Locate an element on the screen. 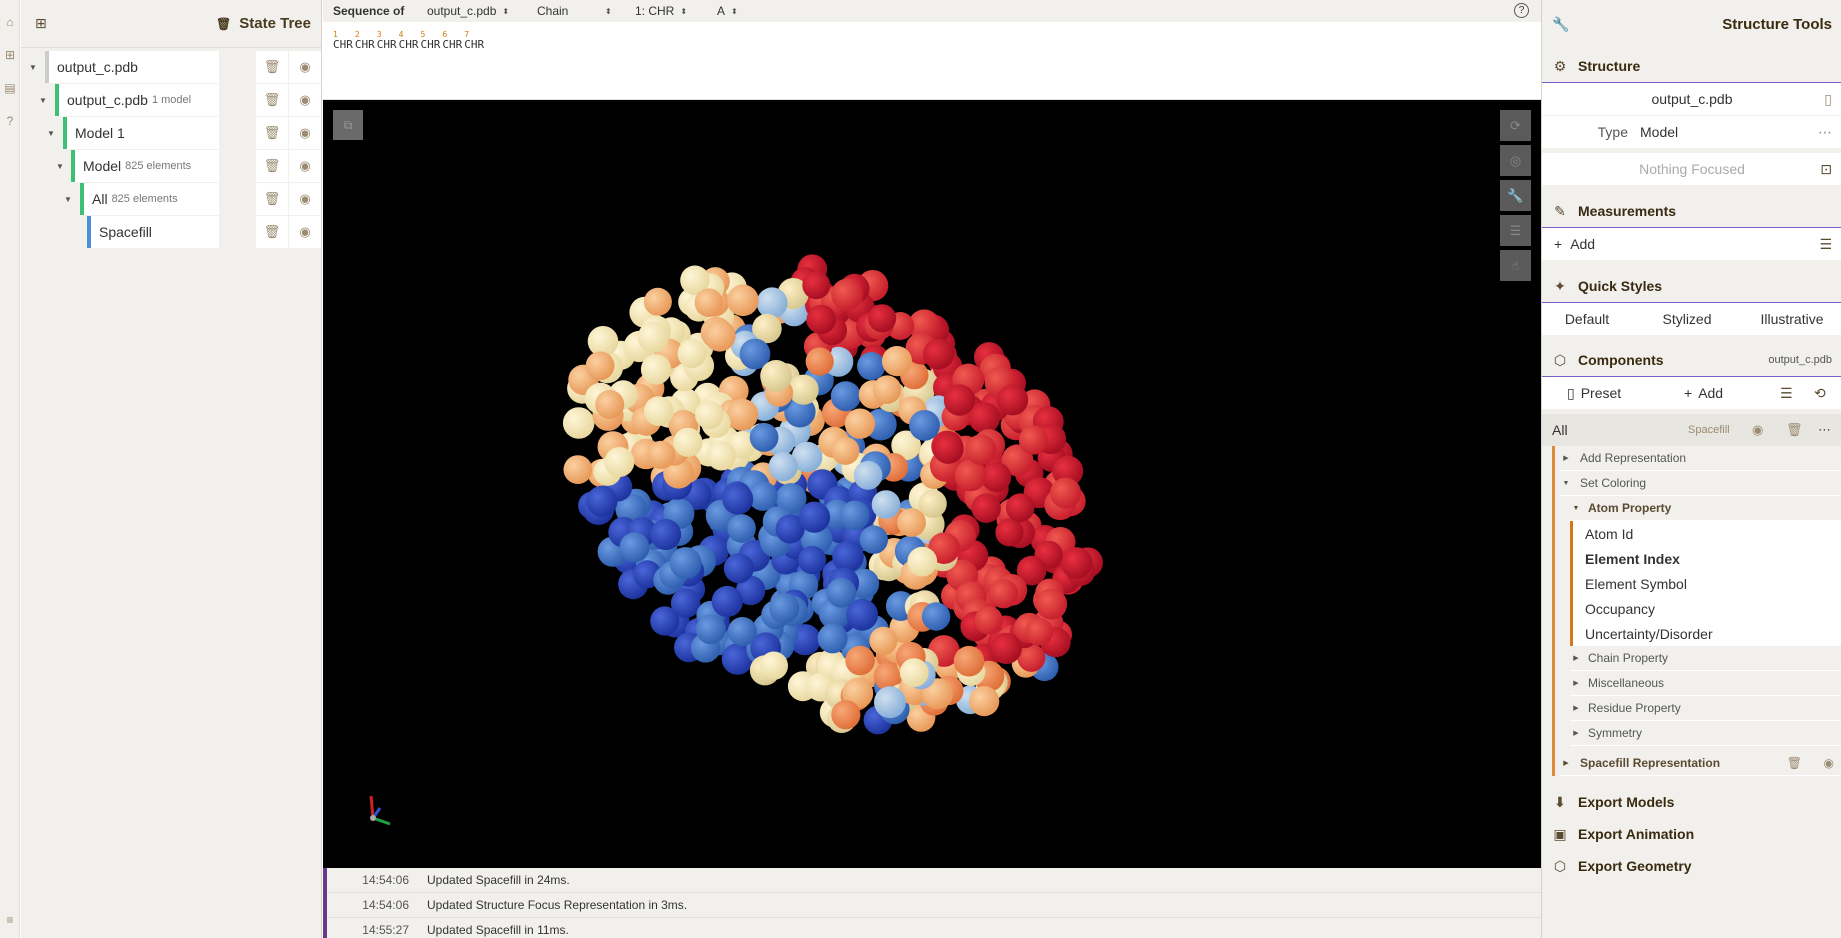 The image size is (1841, 938). components-add-button: + Add is located at coordinates (1704, 393).